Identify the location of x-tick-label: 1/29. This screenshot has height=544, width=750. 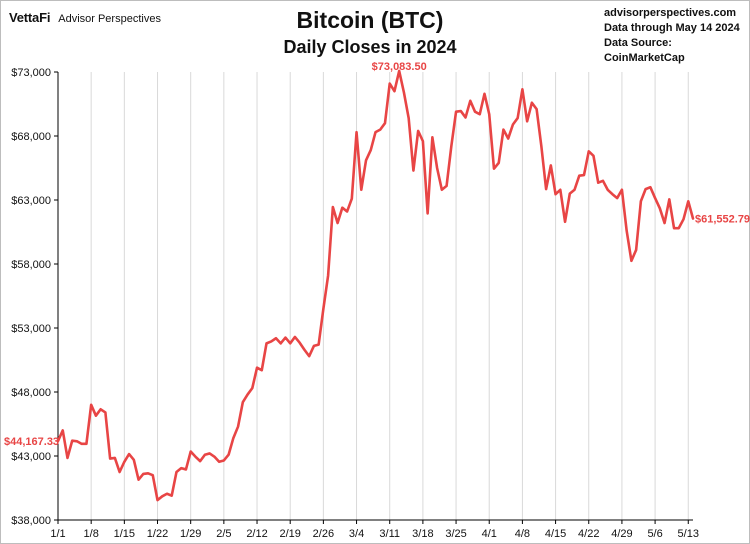
(190, 534).